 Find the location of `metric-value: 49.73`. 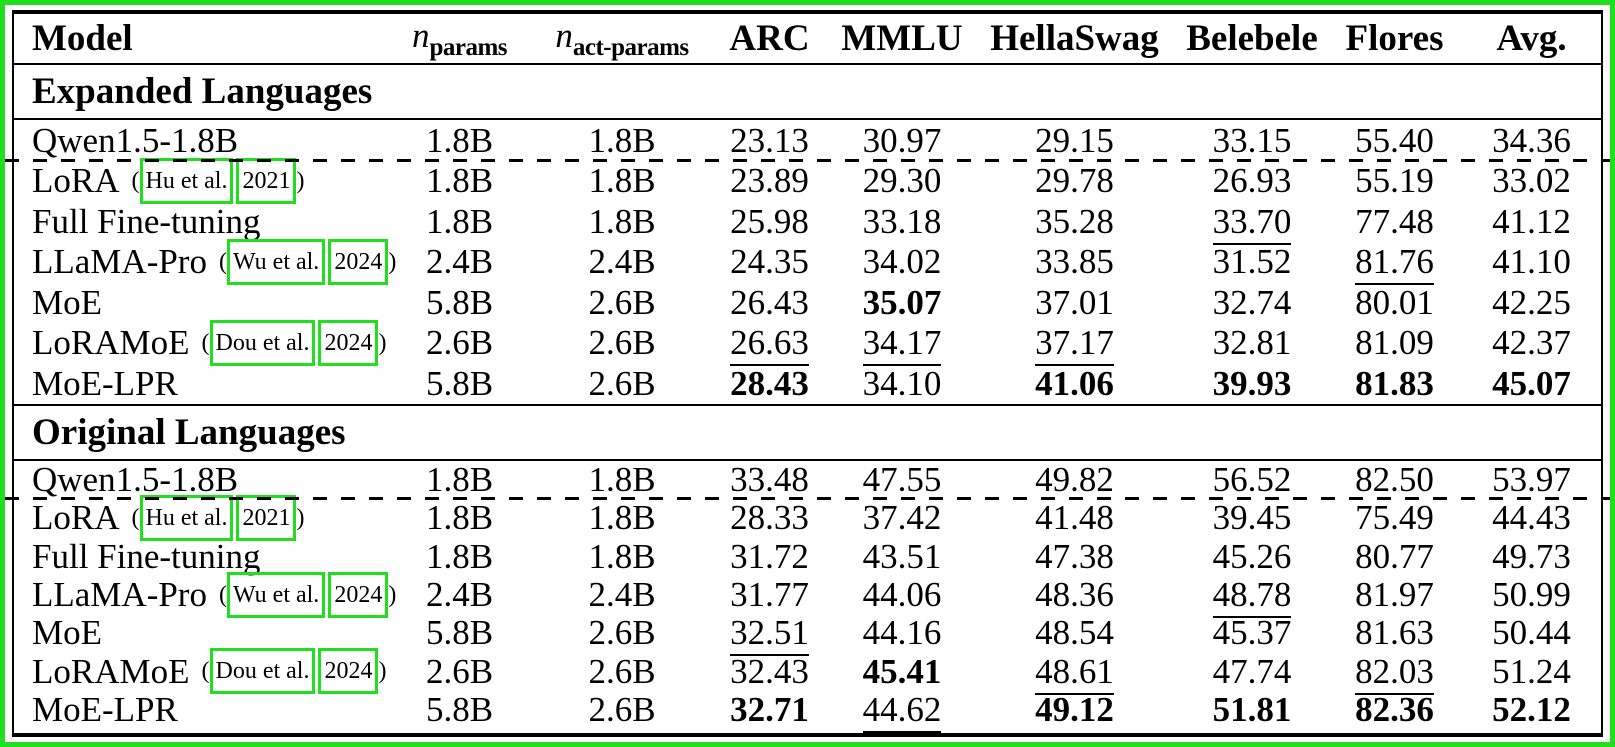

metric-value: 49.73 is located at coordinates (1531, 556).